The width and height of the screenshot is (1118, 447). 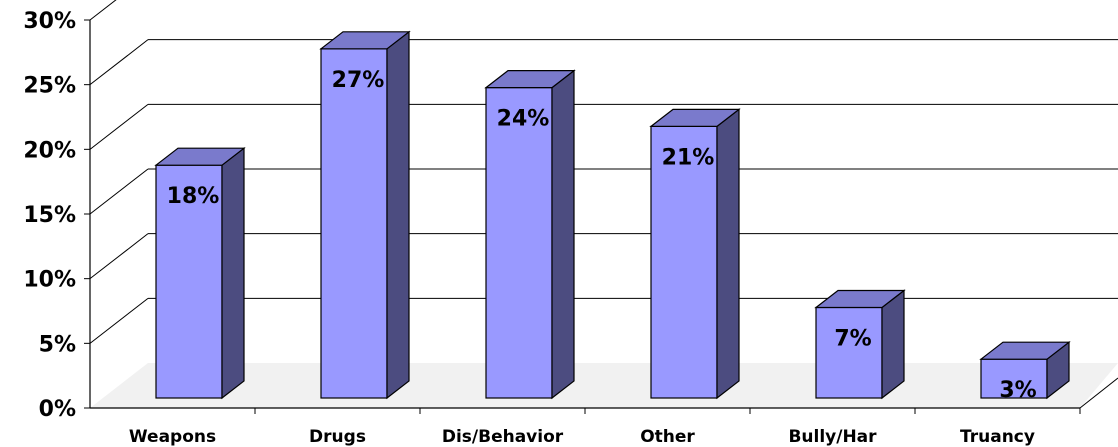 What do you see at coordinates (49, 150) in the screenshot?
I see `y-tick-label: 20%` at bounding box center [49, 150].